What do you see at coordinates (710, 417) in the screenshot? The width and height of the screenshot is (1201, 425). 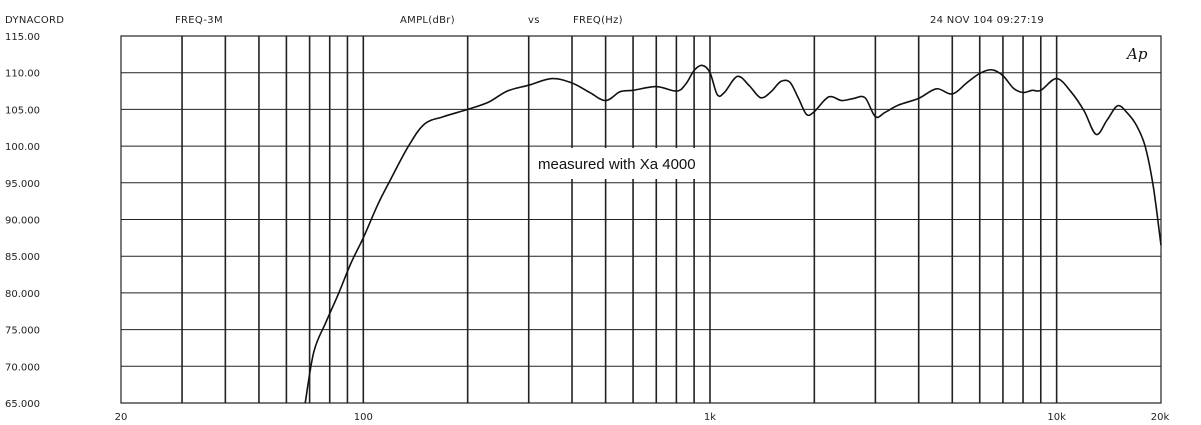 I see `x-tick-label: 1k` at bounding box center [710, 417].